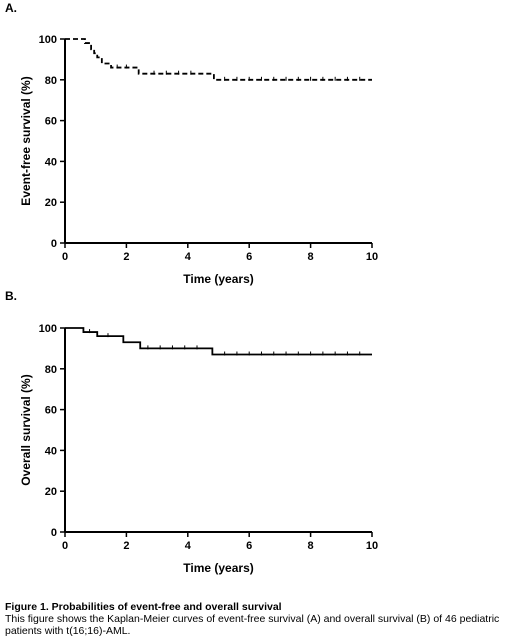 Image resolution: width=520 pixels, height=642 pixels. What do you see at coordinates (26, 140) in the screenshot?
I see `y-axis-title: Event-free survival (%)` at bounding box center [26, 140].